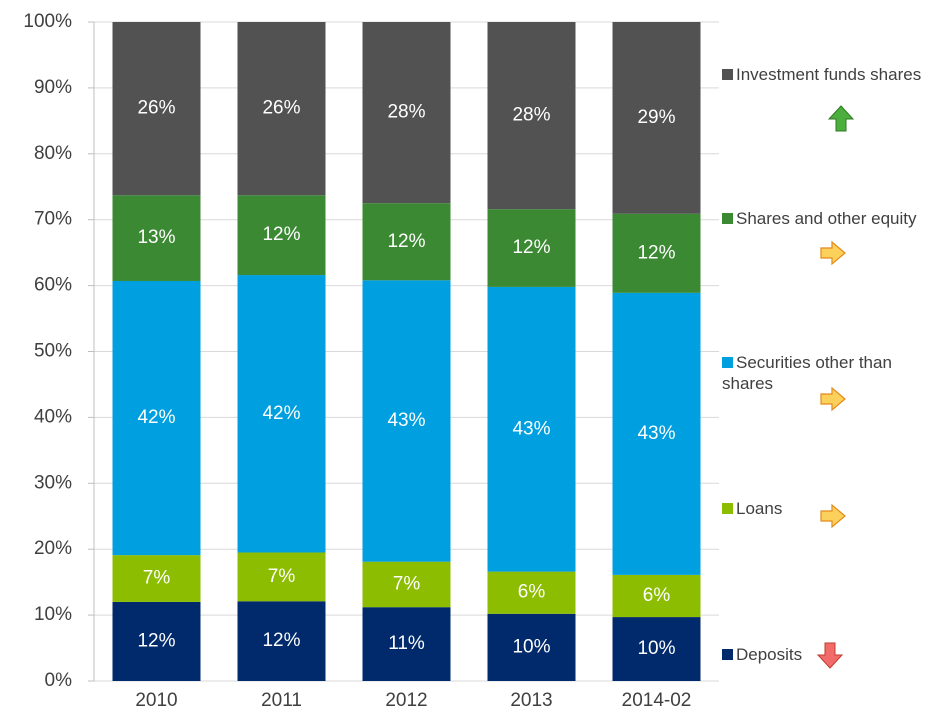  Describe the element at coordinates (53, 482) in the screenshot. I see `y-tick-label: 30%` at that location.